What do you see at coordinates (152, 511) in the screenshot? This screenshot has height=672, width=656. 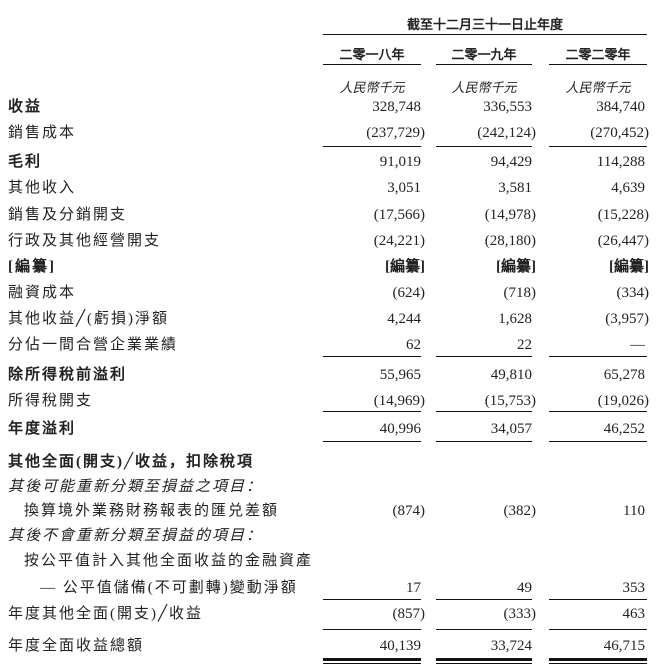 I see `row-label: 換算境外業務財務報表的匯兑差額` at bounding box center [152, 511].